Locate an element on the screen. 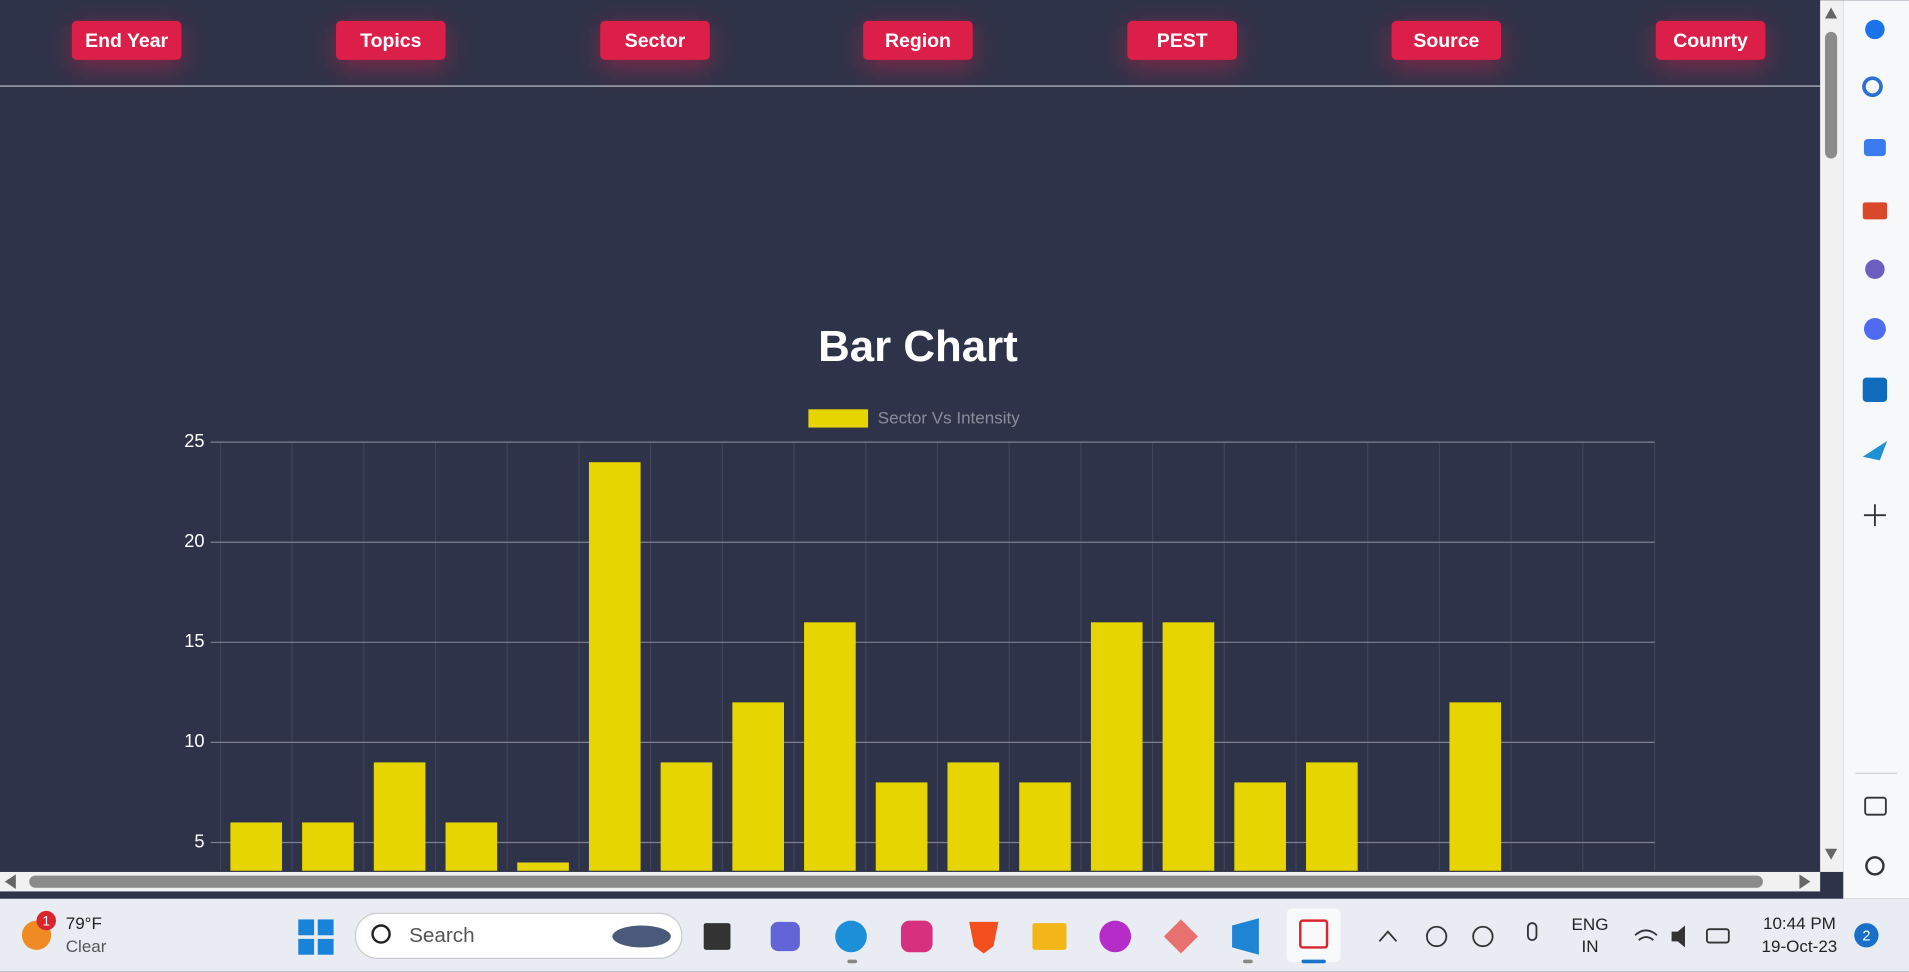 Image resolution: width=1909 pixels, height=972 pixels. y-tick-label: 15 is located at coordinates (194, 640).